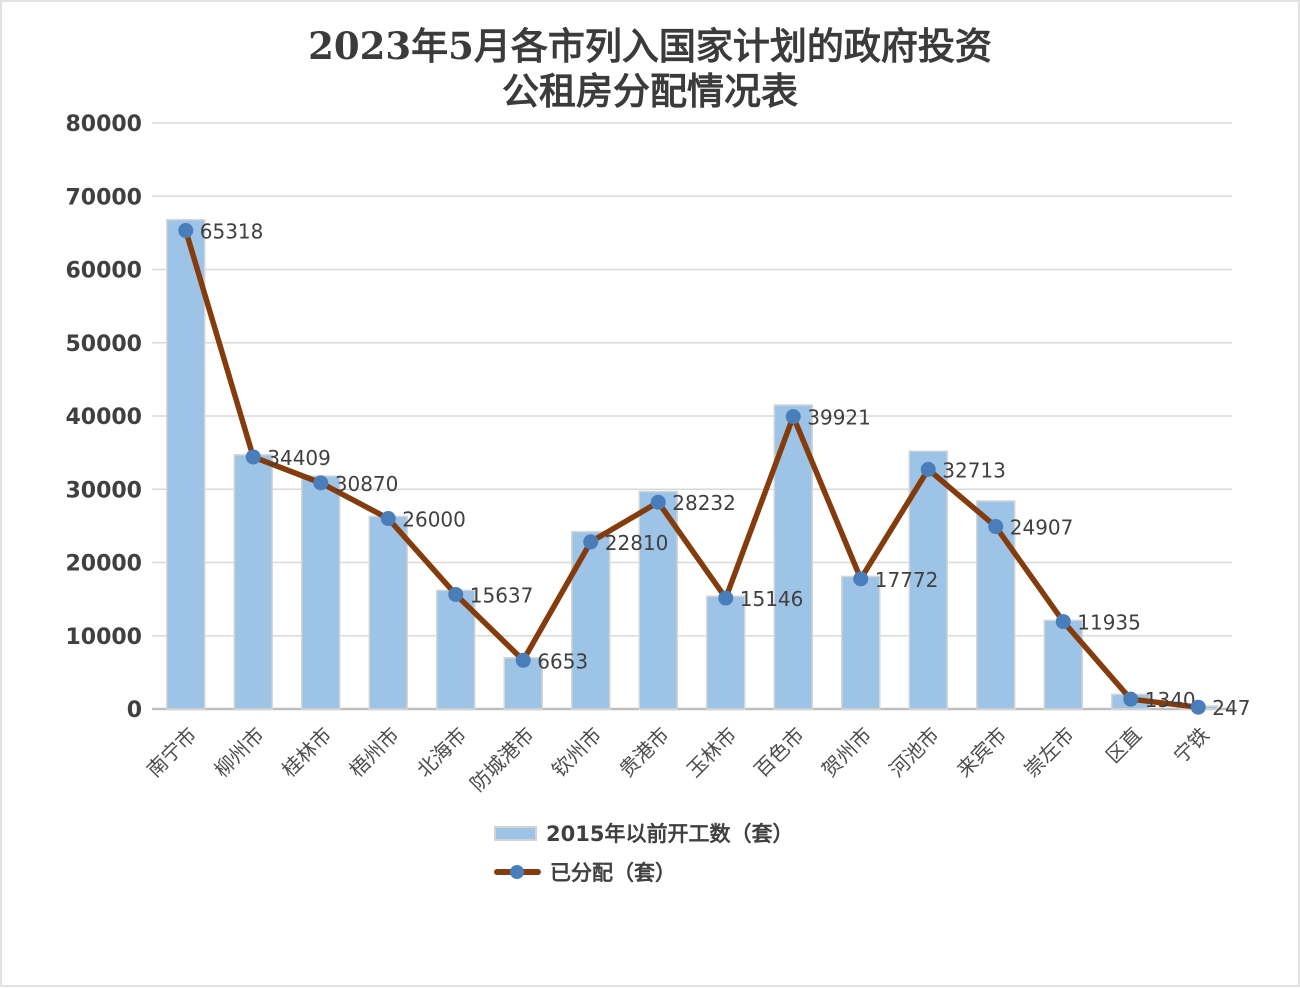 The image size is (1300, 989). Describe the element at coordinates (388, 612) in the screenshot. I see `bar-梧州市` at that location.